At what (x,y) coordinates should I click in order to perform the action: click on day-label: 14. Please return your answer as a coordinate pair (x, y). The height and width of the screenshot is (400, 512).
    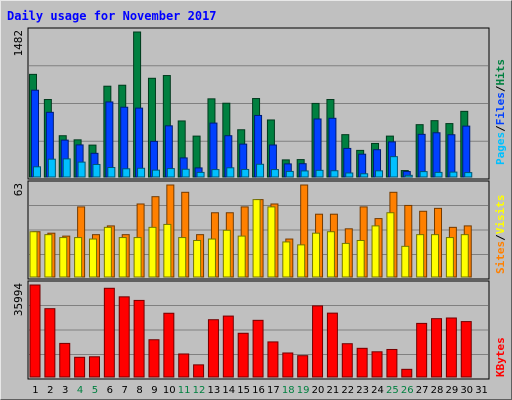
    Looking at the image, I should click on (228, 390).